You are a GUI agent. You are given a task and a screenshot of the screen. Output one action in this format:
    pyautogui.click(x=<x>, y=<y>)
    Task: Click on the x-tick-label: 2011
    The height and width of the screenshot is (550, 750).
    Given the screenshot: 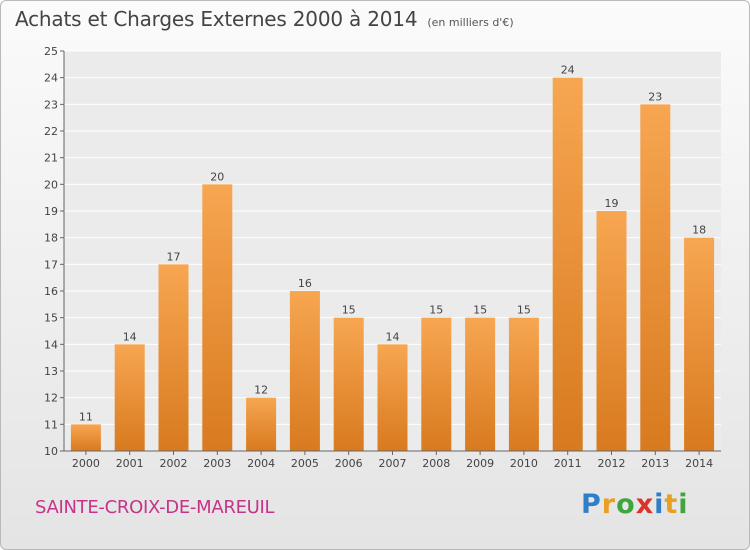 What is the action you would take?
    pyautogui.click(x=568, y=463)
    